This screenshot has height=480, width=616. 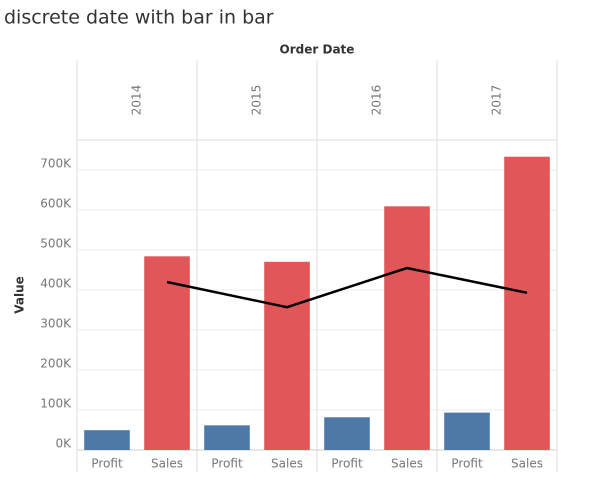 I want to click on y-tick-label: 500K, so click(x=56, y=244).